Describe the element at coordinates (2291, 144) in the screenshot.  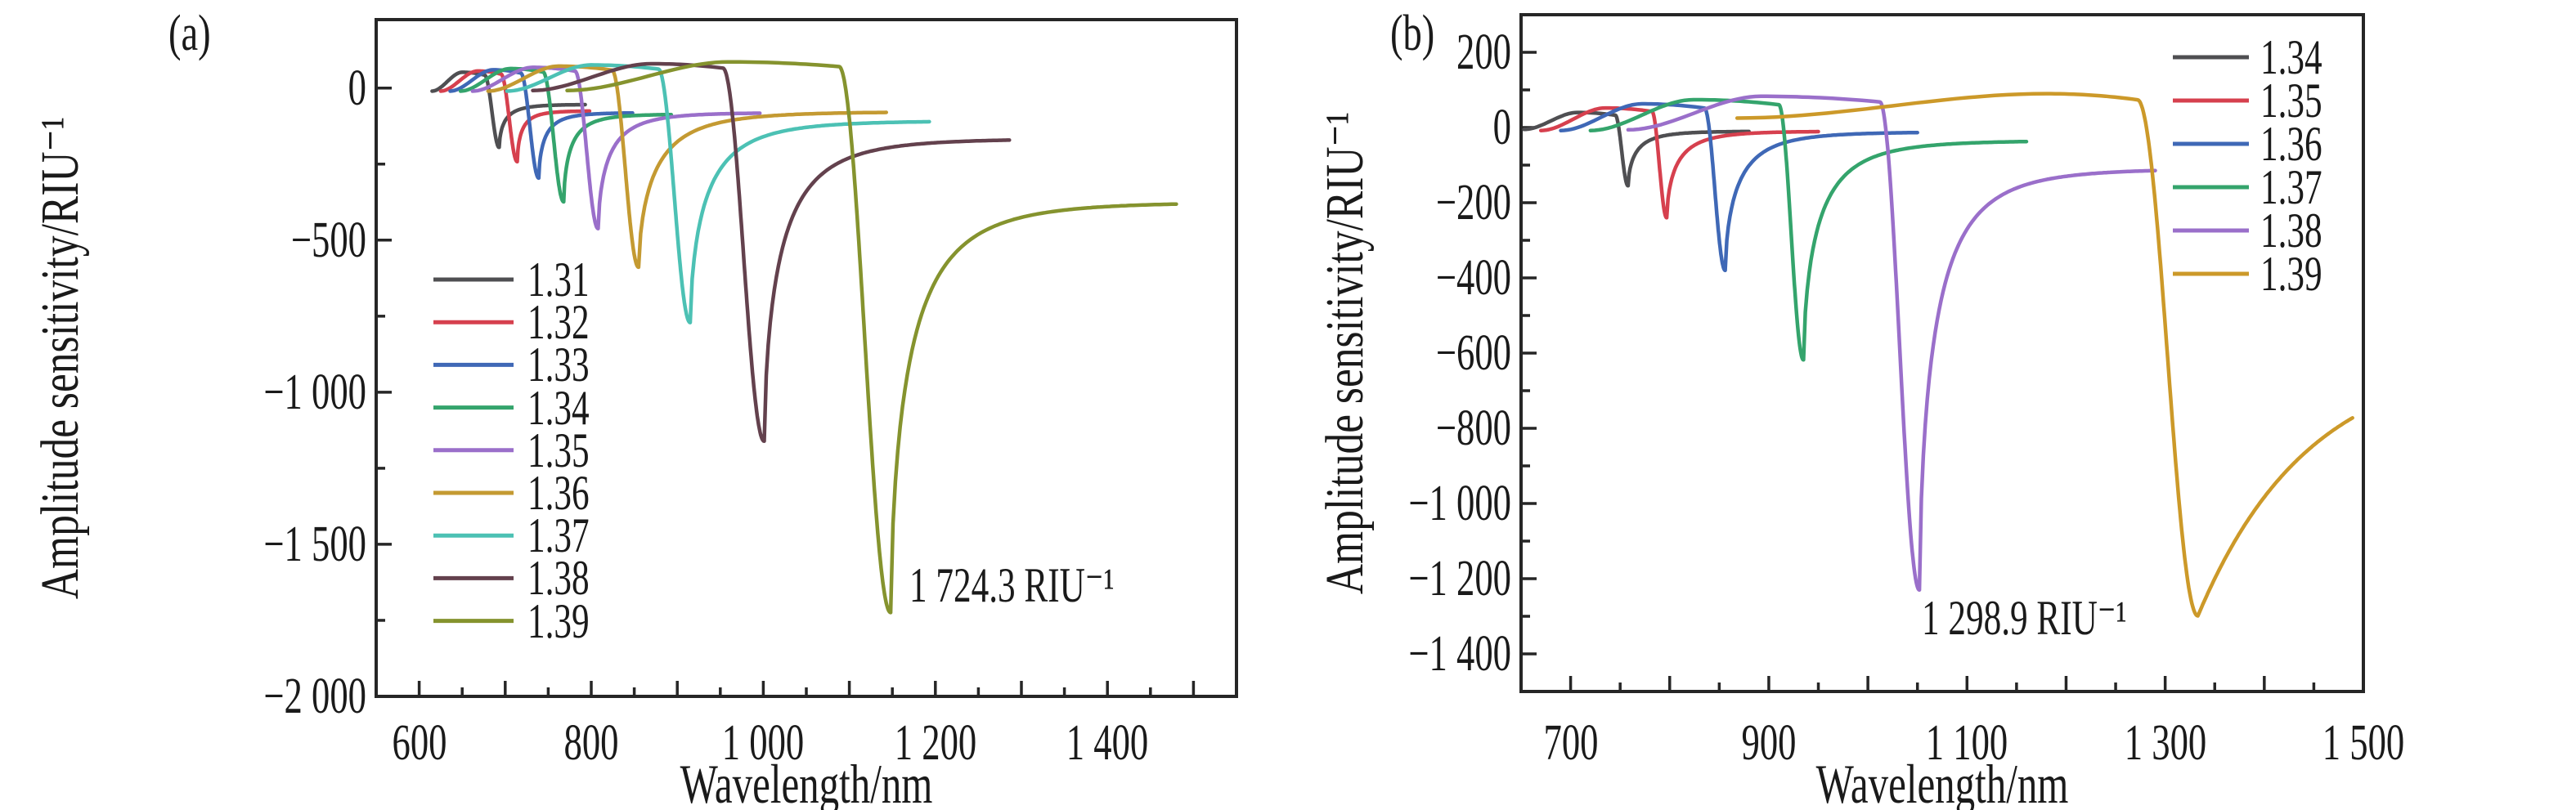
I see `legend-label-b-1.36: 1.36` at that location.